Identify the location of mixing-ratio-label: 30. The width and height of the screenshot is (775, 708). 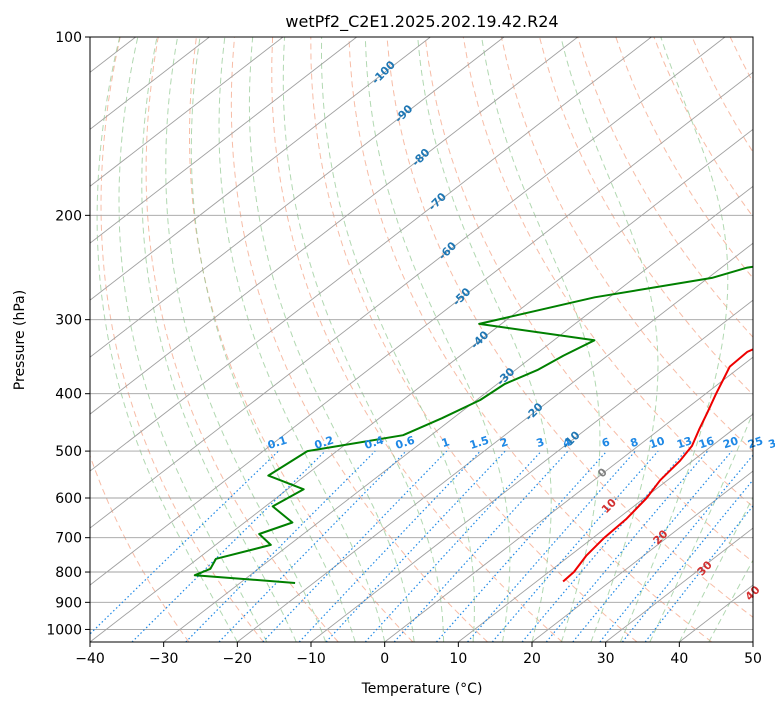
(771, 442).